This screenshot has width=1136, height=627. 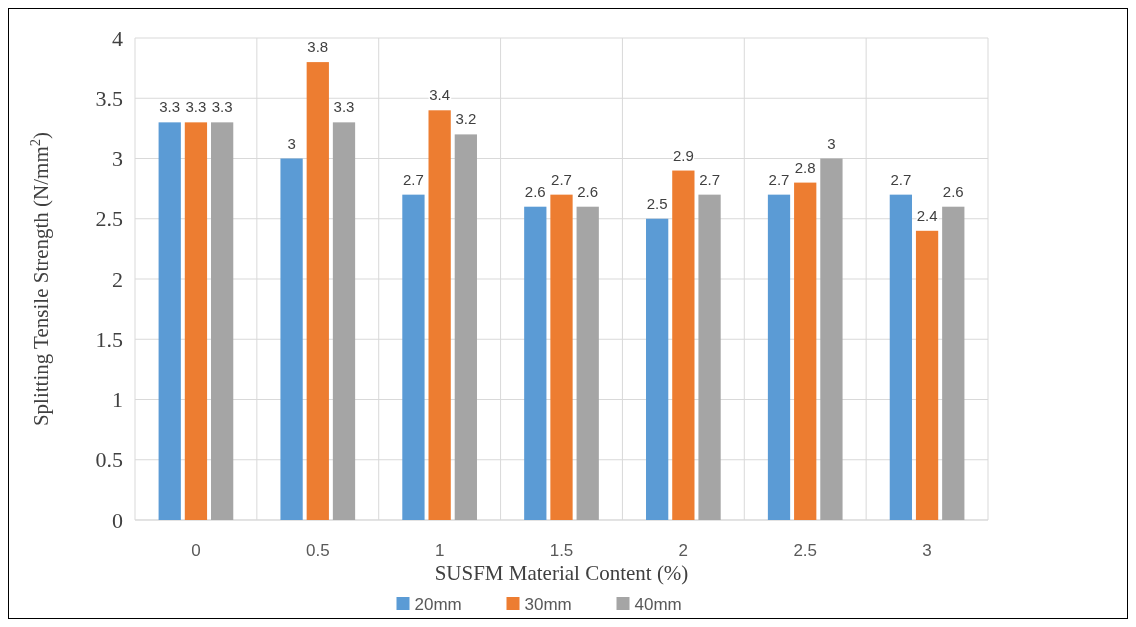 What do you see at coordinates (439, 550) in the screenshot?
I see `x-tick-label: 1` at bounding box center [439, 550].